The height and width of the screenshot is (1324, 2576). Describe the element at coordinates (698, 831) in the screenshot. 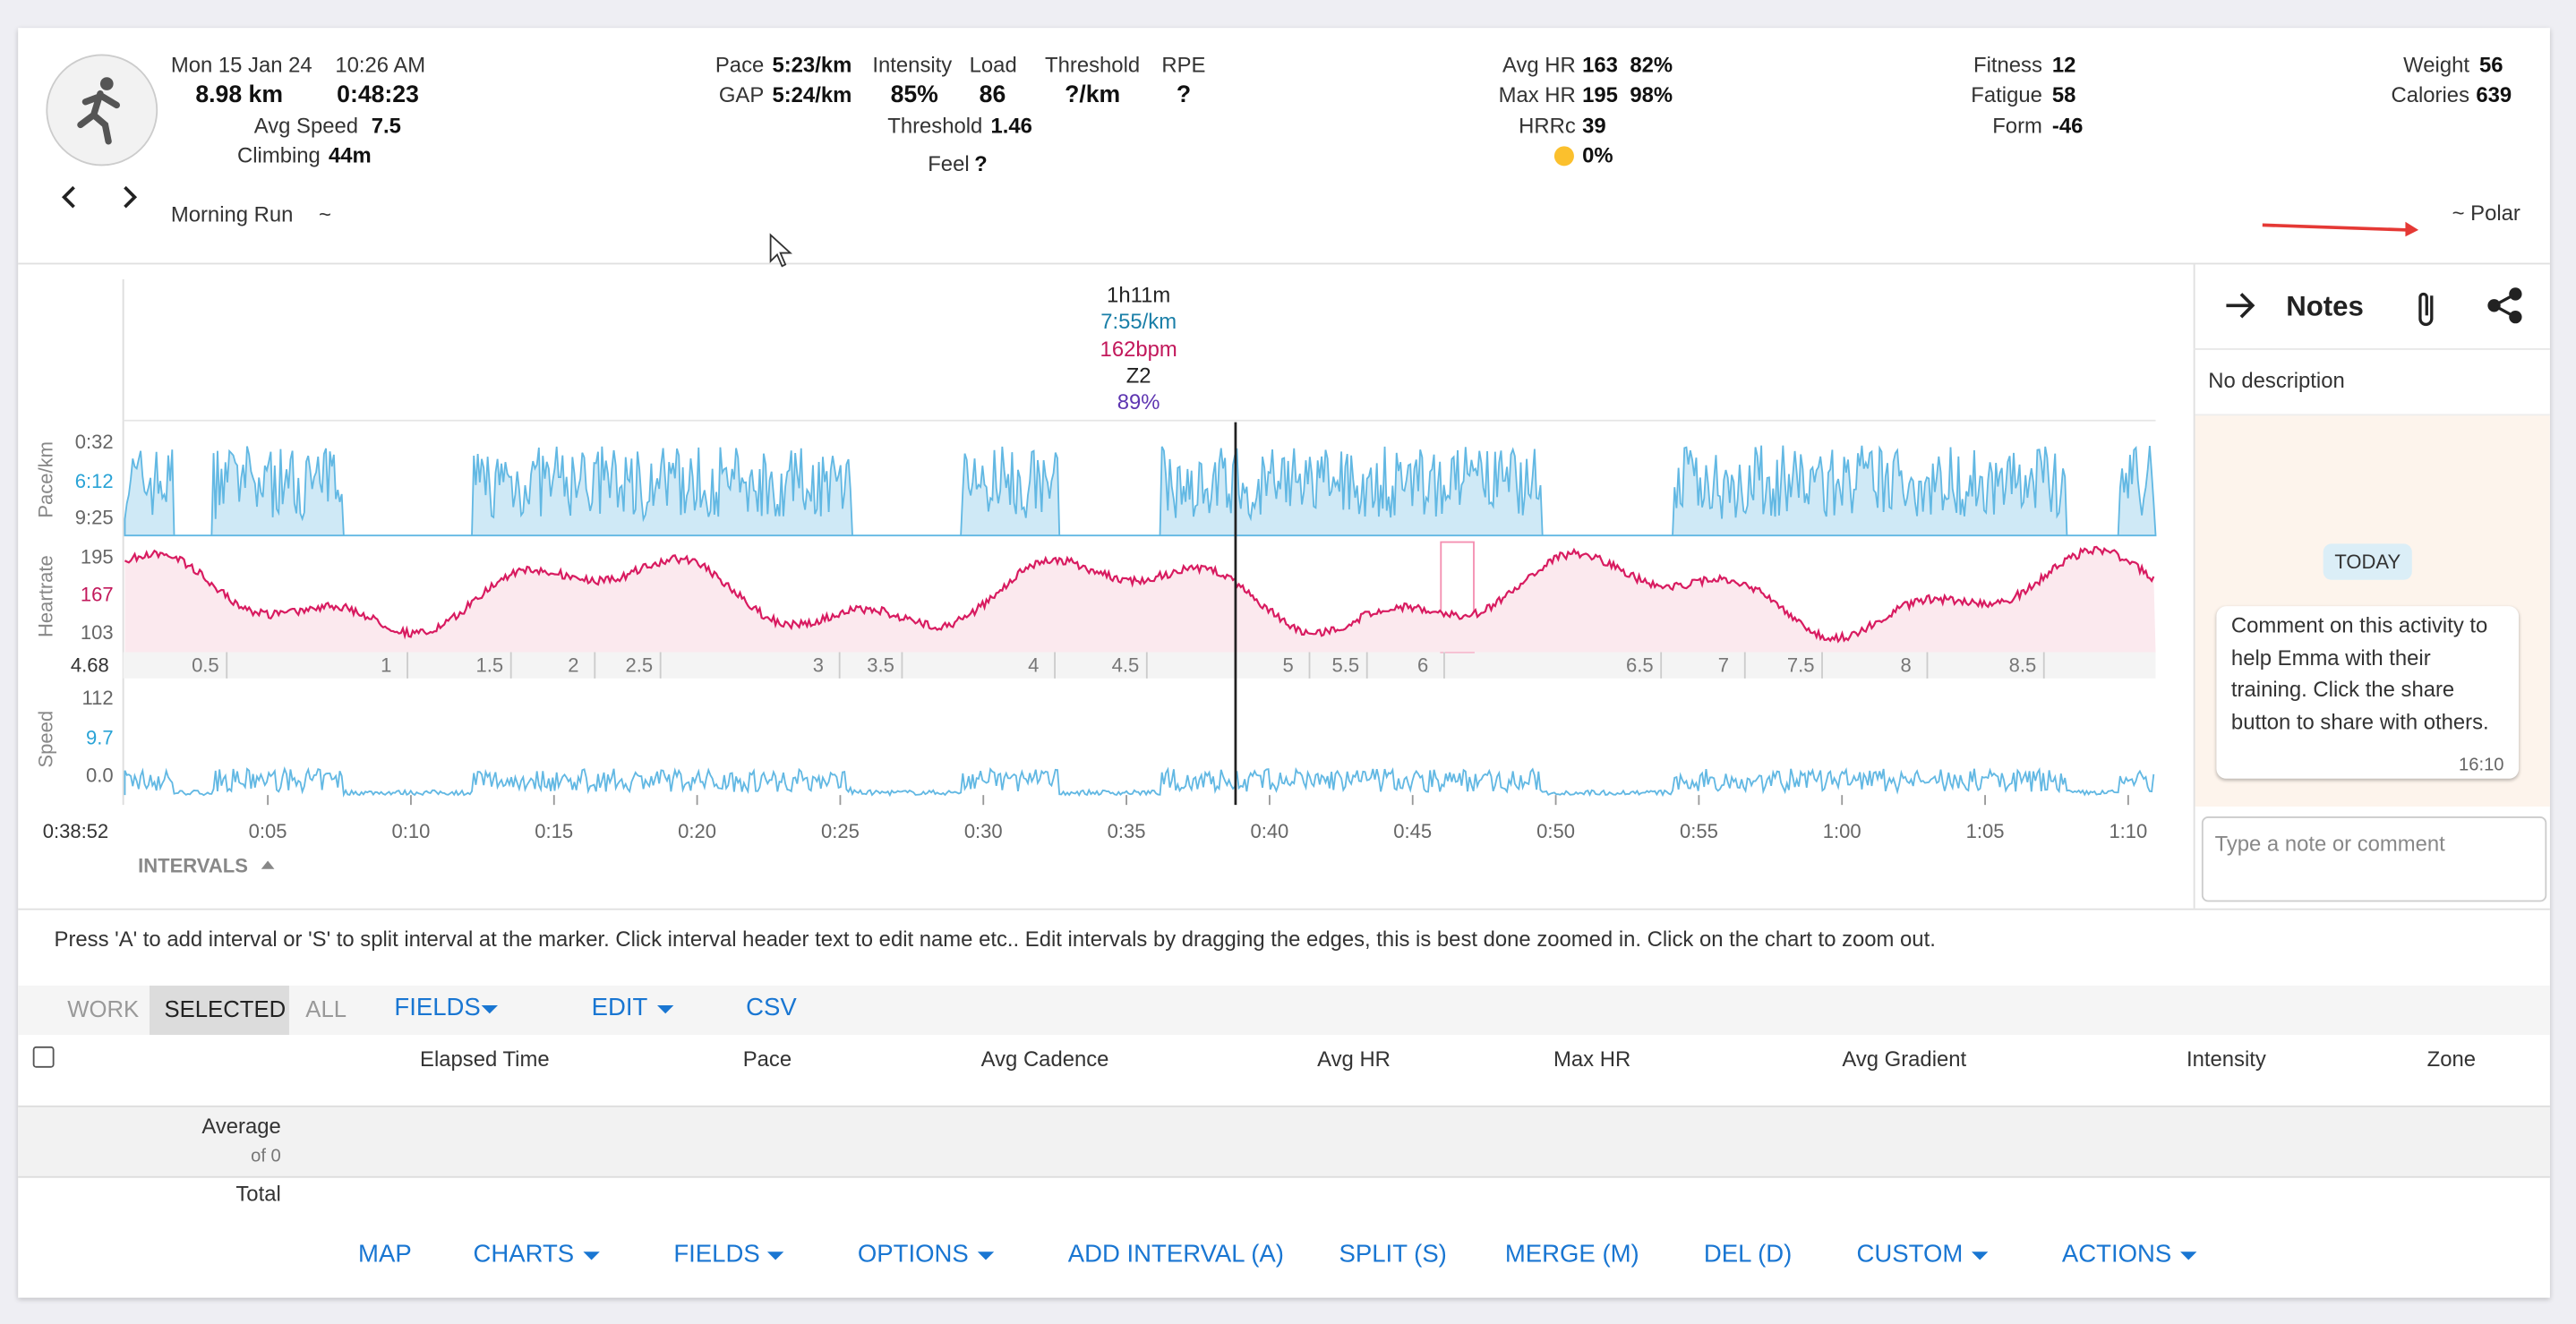

I see `time-tick: 0:20` at that location.